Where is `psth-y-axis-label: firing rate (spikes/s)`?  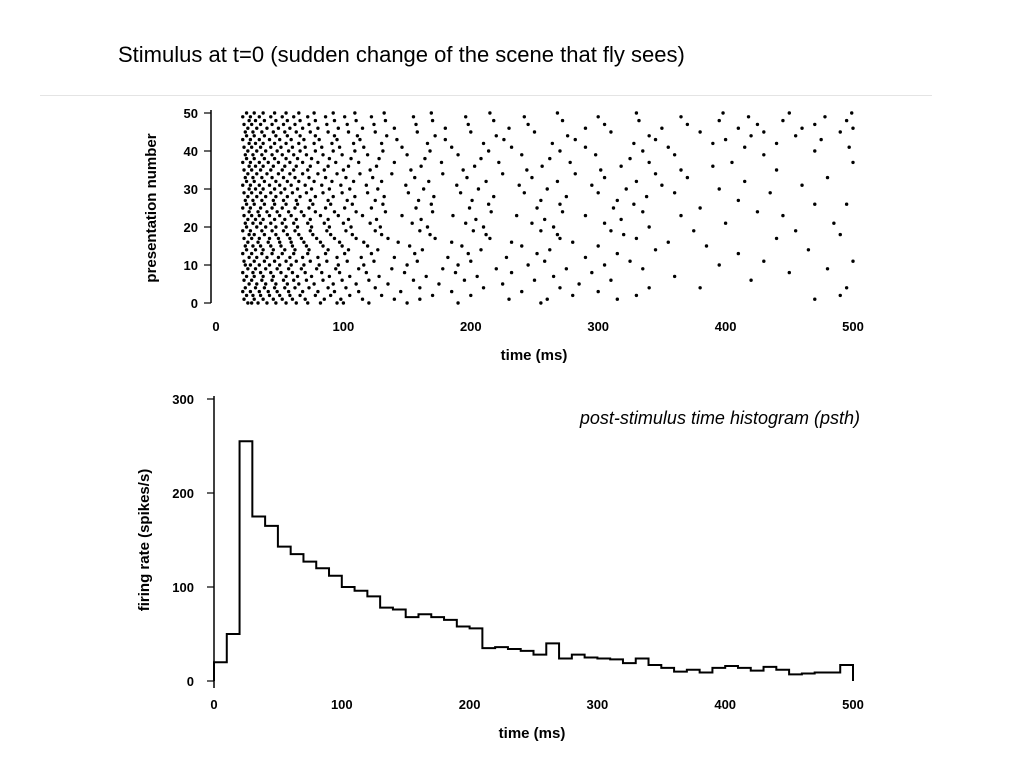 psth-y-axis-label: firing rate (spikes/s) is located at coordinates (144, 540).